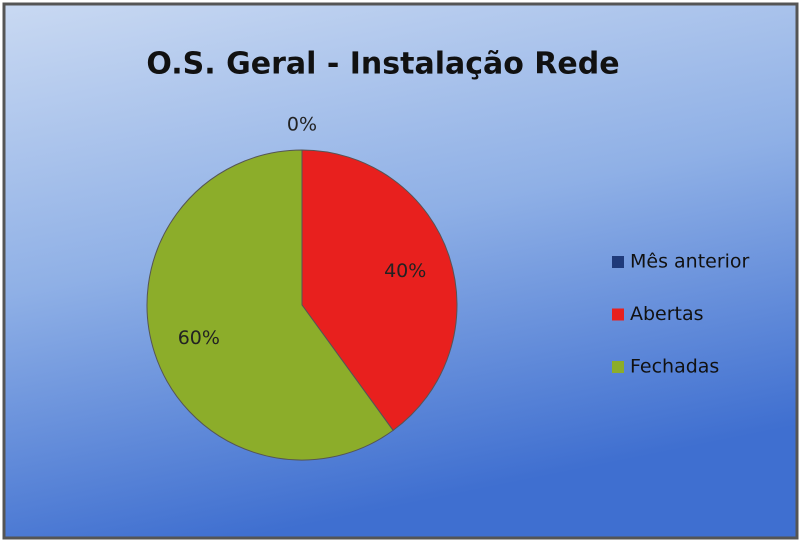  What do you see at coordinates (199, 338) in the screenshot?
I see `data-label: 60%` at bounding box center [199, 338].